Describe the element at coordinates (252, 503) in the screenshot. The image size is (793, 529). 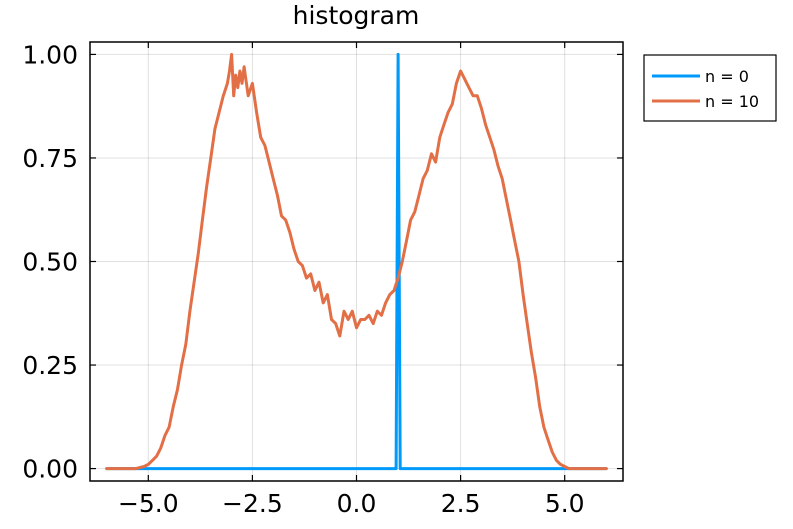
I see `x-tick-label: −2.5` at that location.